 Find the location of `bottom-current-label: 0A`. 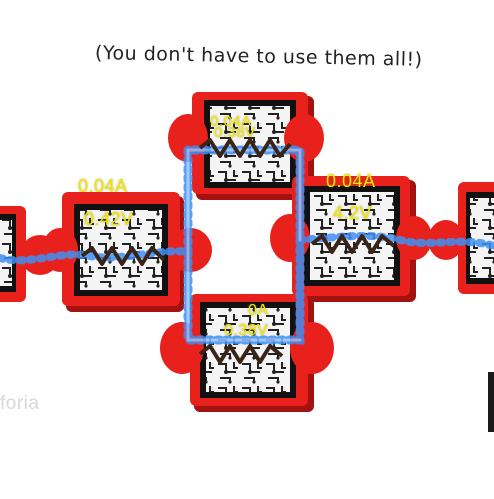

bottom-current-label: 0A is located at coordinates (258, 310).